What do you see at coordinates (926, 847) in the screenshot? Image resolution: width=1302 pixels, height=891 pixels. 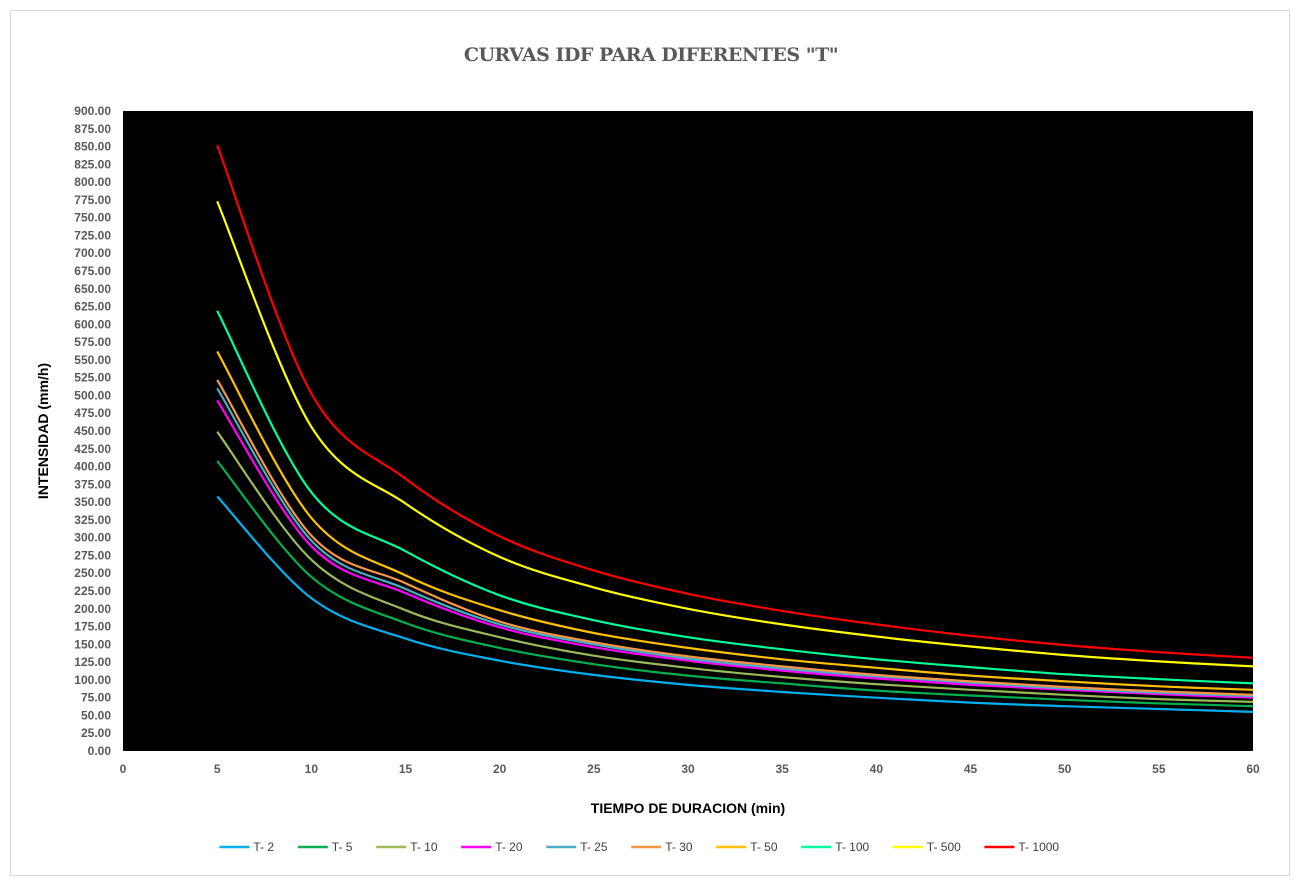 I see `legend-item: T- 500` at bounding box center [926, 847].